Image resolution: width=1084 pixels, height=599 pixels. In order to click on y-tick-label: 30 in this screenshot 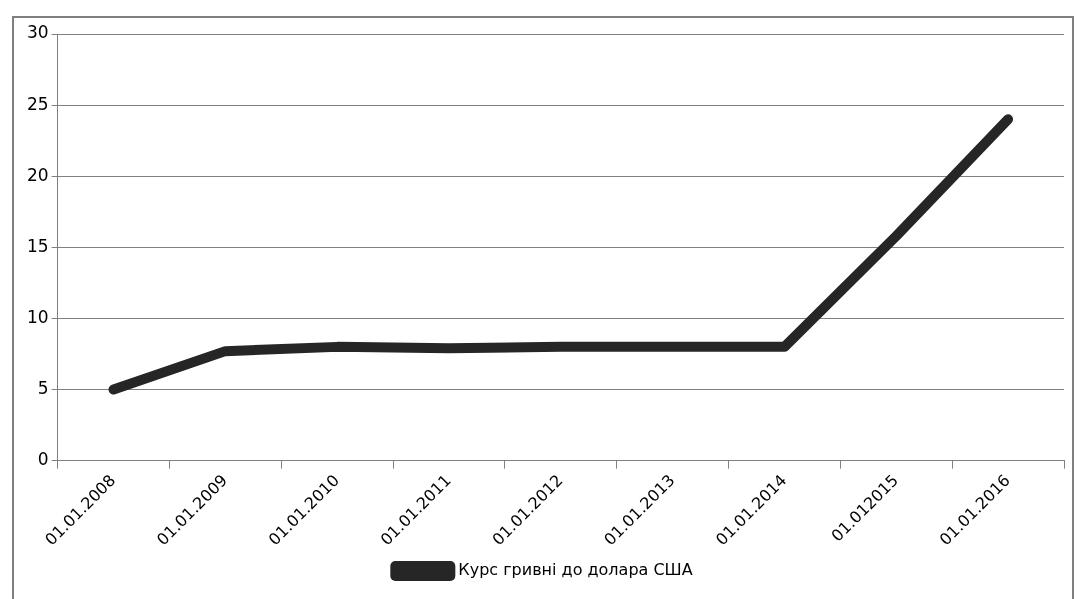, I will do `click(37, 32)`.